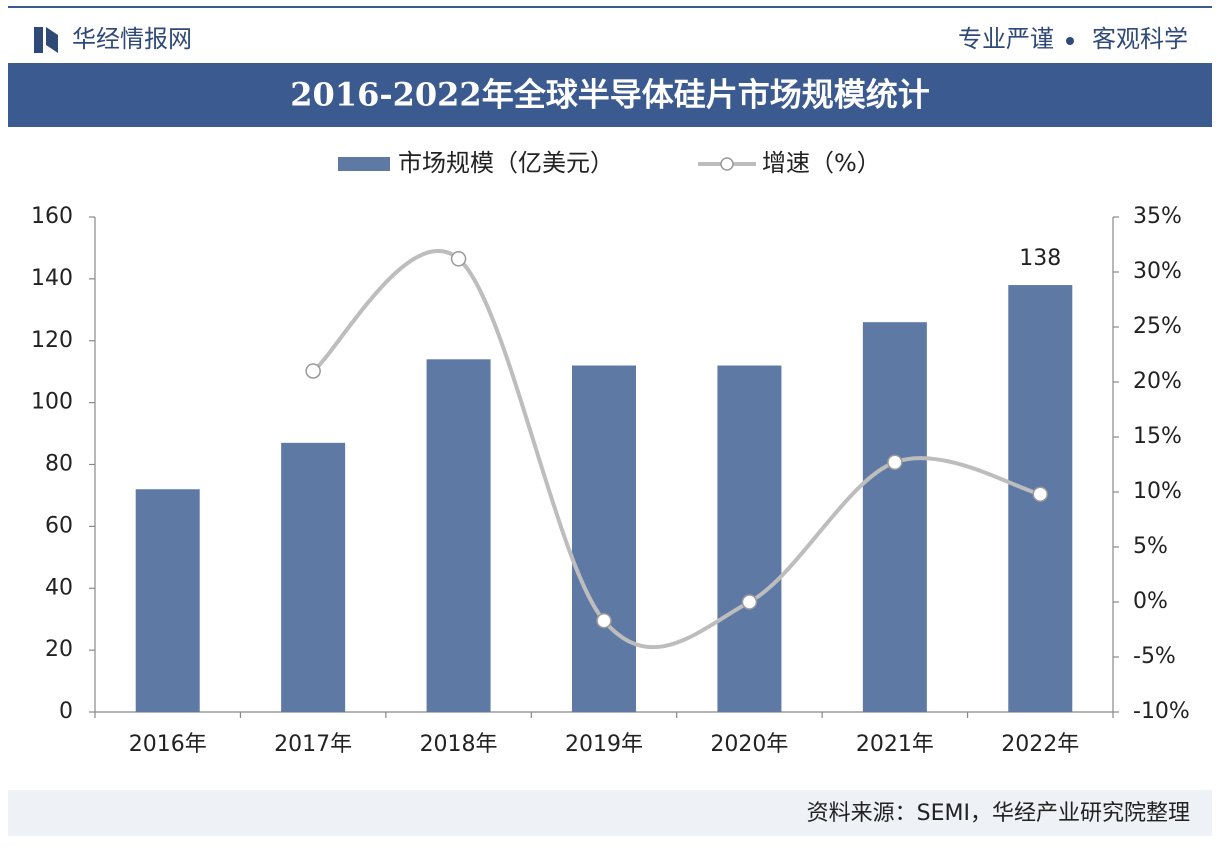 The image size is (1220, 852). I want to click on y2-tick-label: 0%, so click(1150, 601).